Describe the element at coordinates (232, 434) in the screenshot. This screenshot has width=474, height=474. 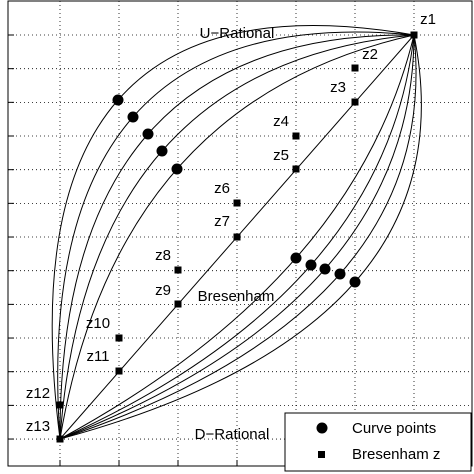
I see `curve-label: D−Rational` at that location.